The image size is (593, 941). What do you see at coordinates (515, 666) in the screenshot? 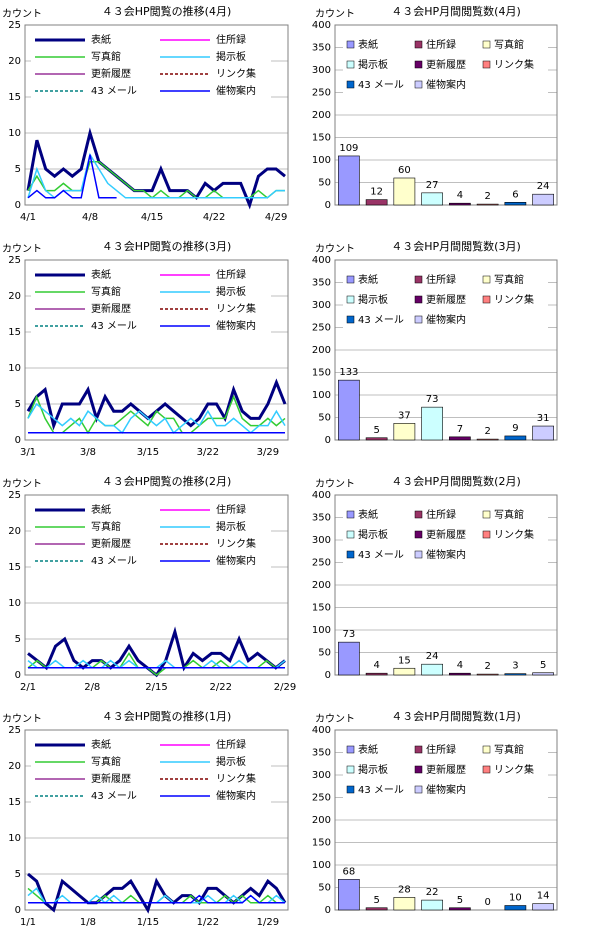
I see `value-label: 3` at bounding box center [515, 666].